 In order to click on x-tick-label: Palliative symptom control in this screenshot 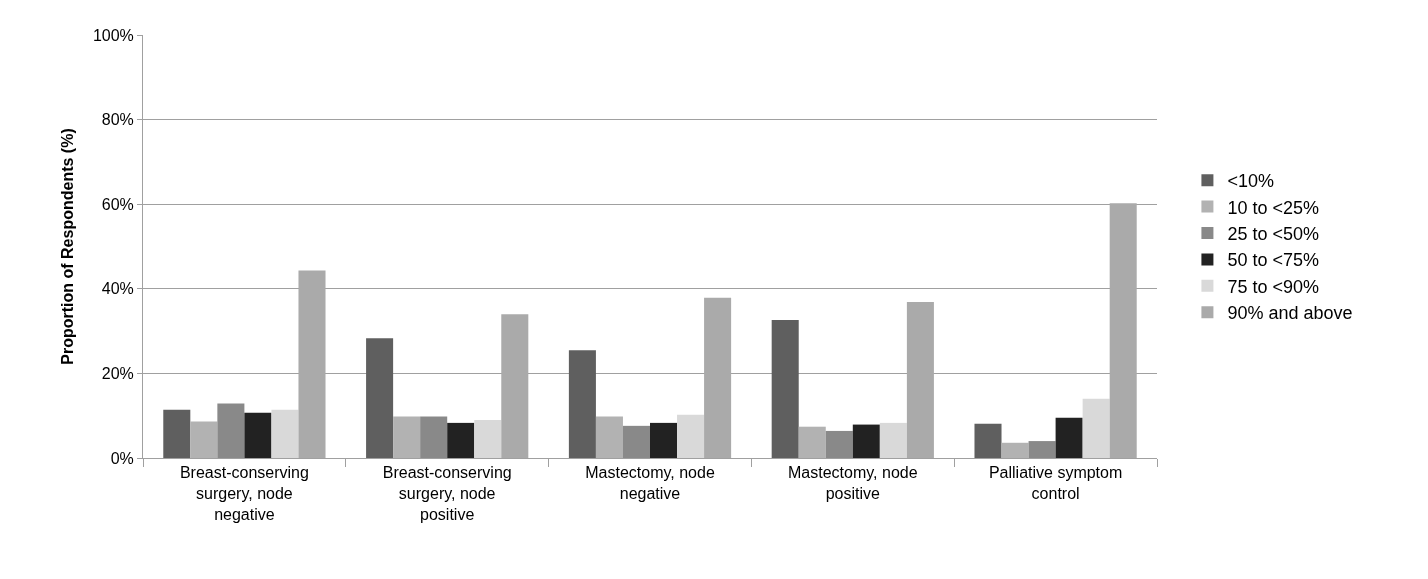, I will do `click(1055, 483)`.